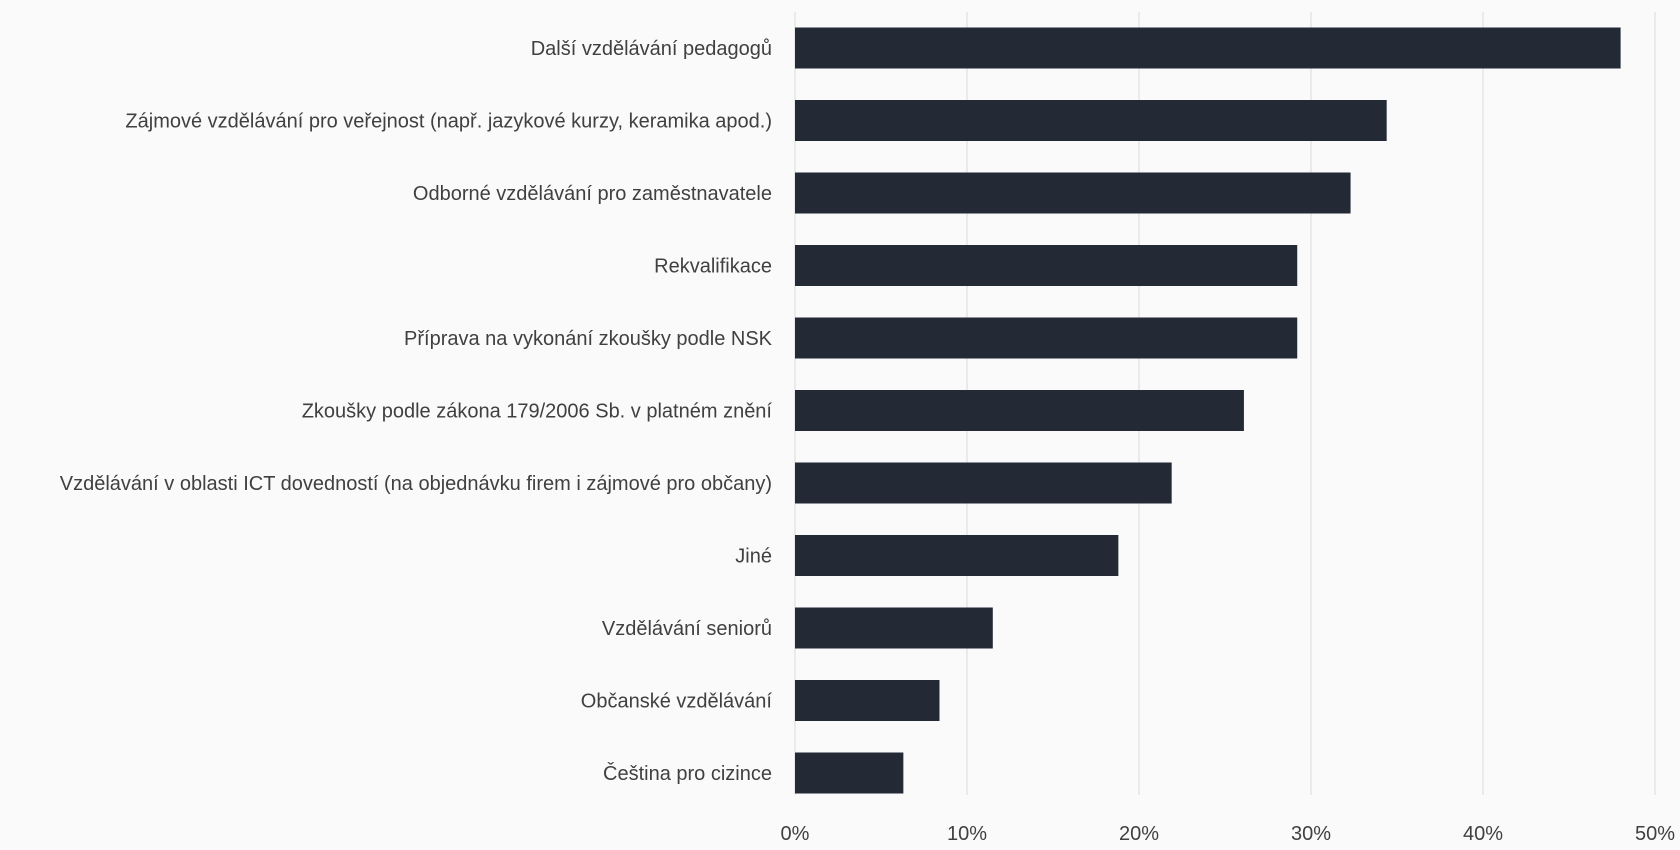 The image size is (1680, 850). I want to click on x-tick-label: 10%, so click(967, 834).